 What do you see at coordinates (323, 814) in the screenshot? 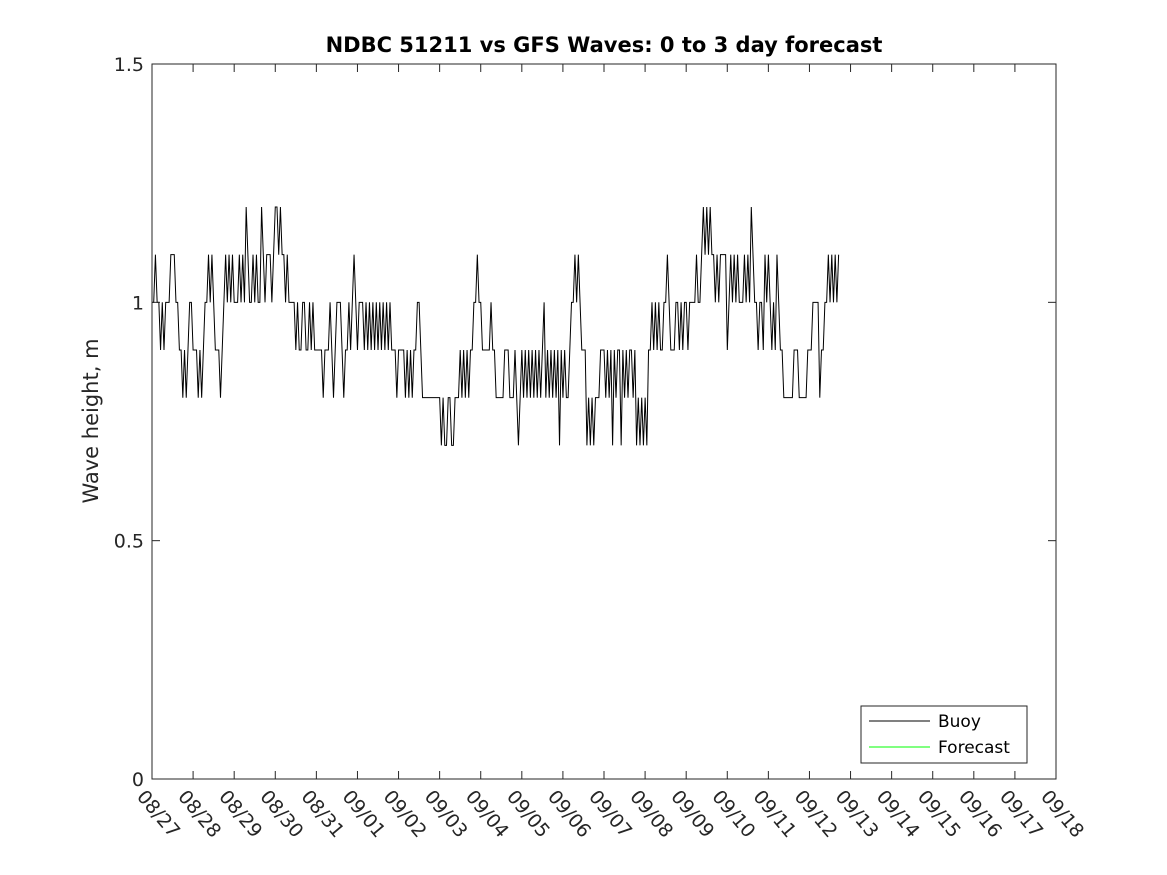
I see `x-tick-label: 08/31` at bounding box center [323, 814].